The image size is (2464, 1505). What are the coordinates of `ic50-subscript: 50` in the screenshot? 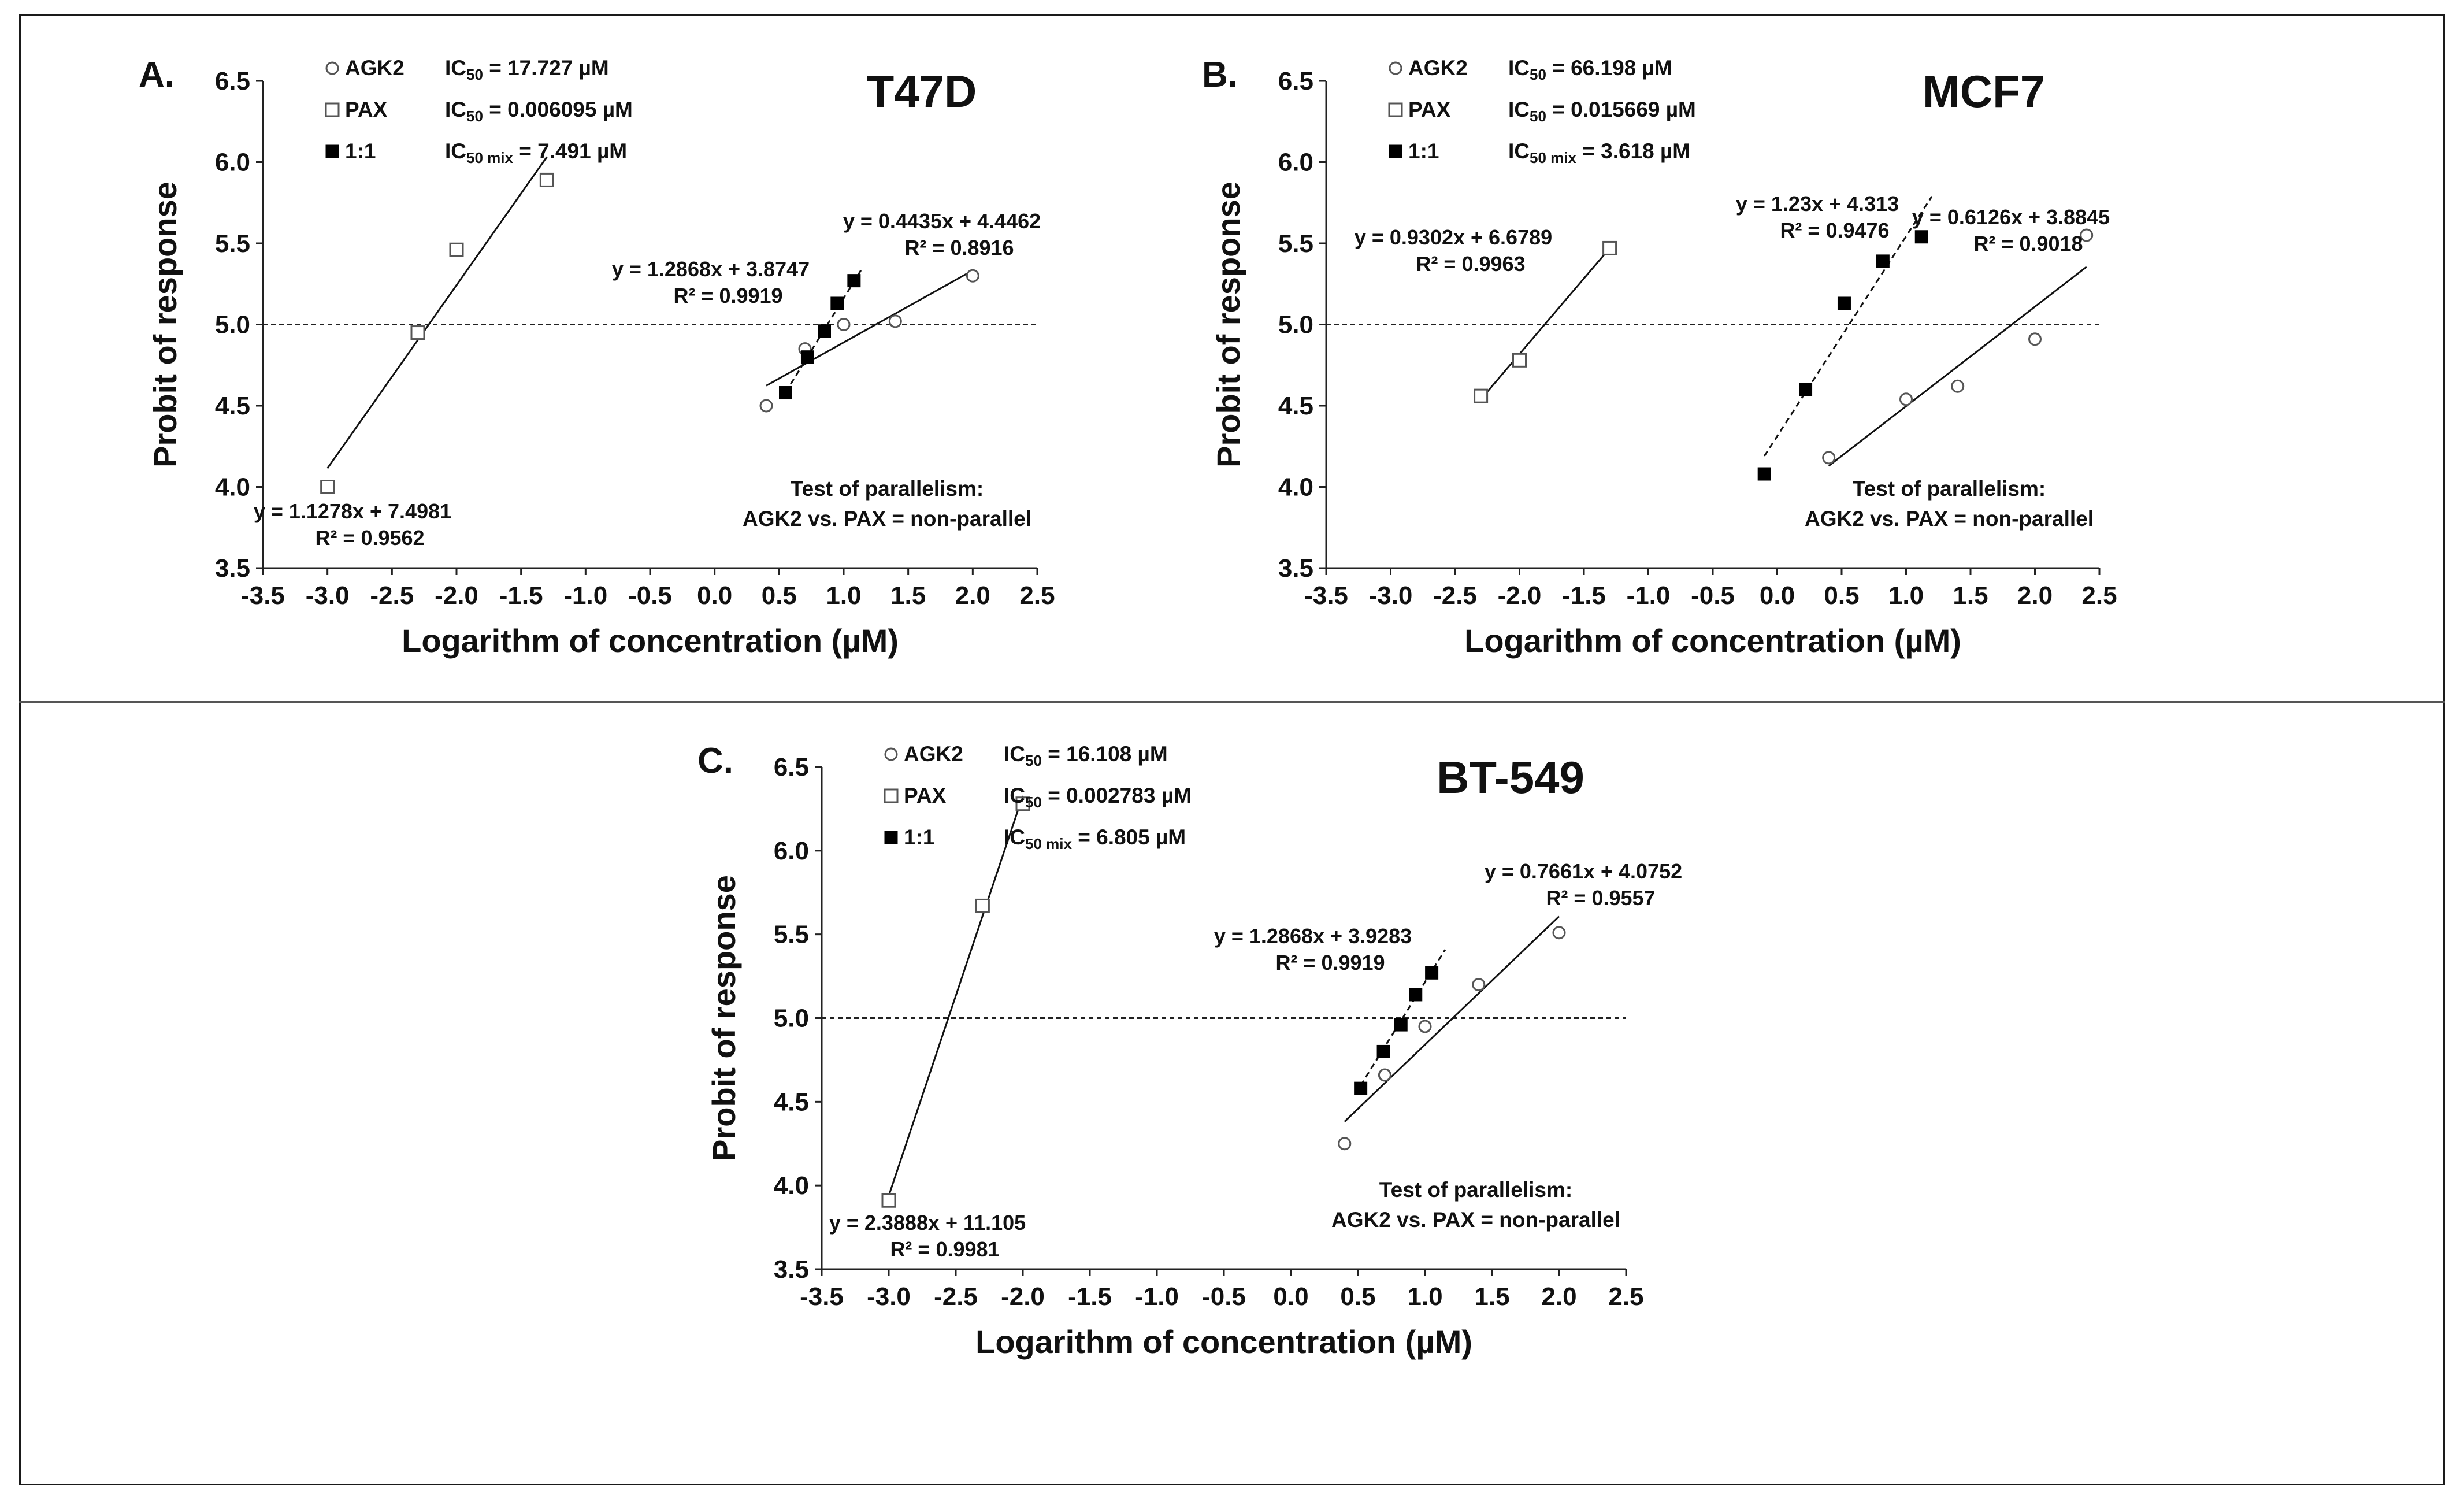 It's located at (1538, 116).